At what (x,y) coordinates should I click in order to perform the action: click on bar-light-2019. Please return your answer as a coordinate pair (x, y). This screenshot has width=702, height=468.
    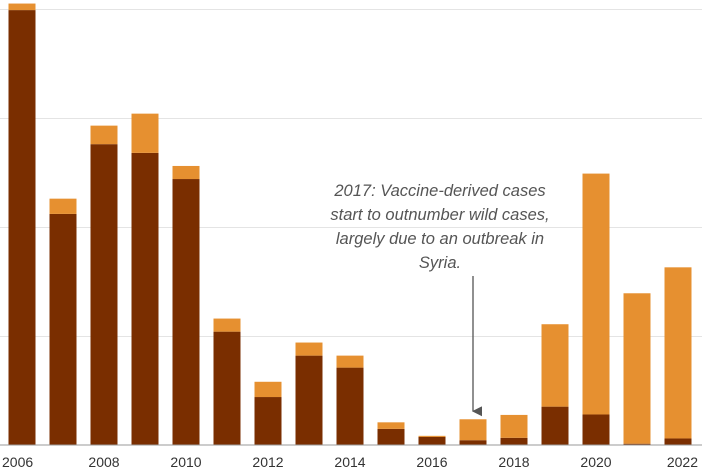
    Looking at the image, I should click on (555, 365).